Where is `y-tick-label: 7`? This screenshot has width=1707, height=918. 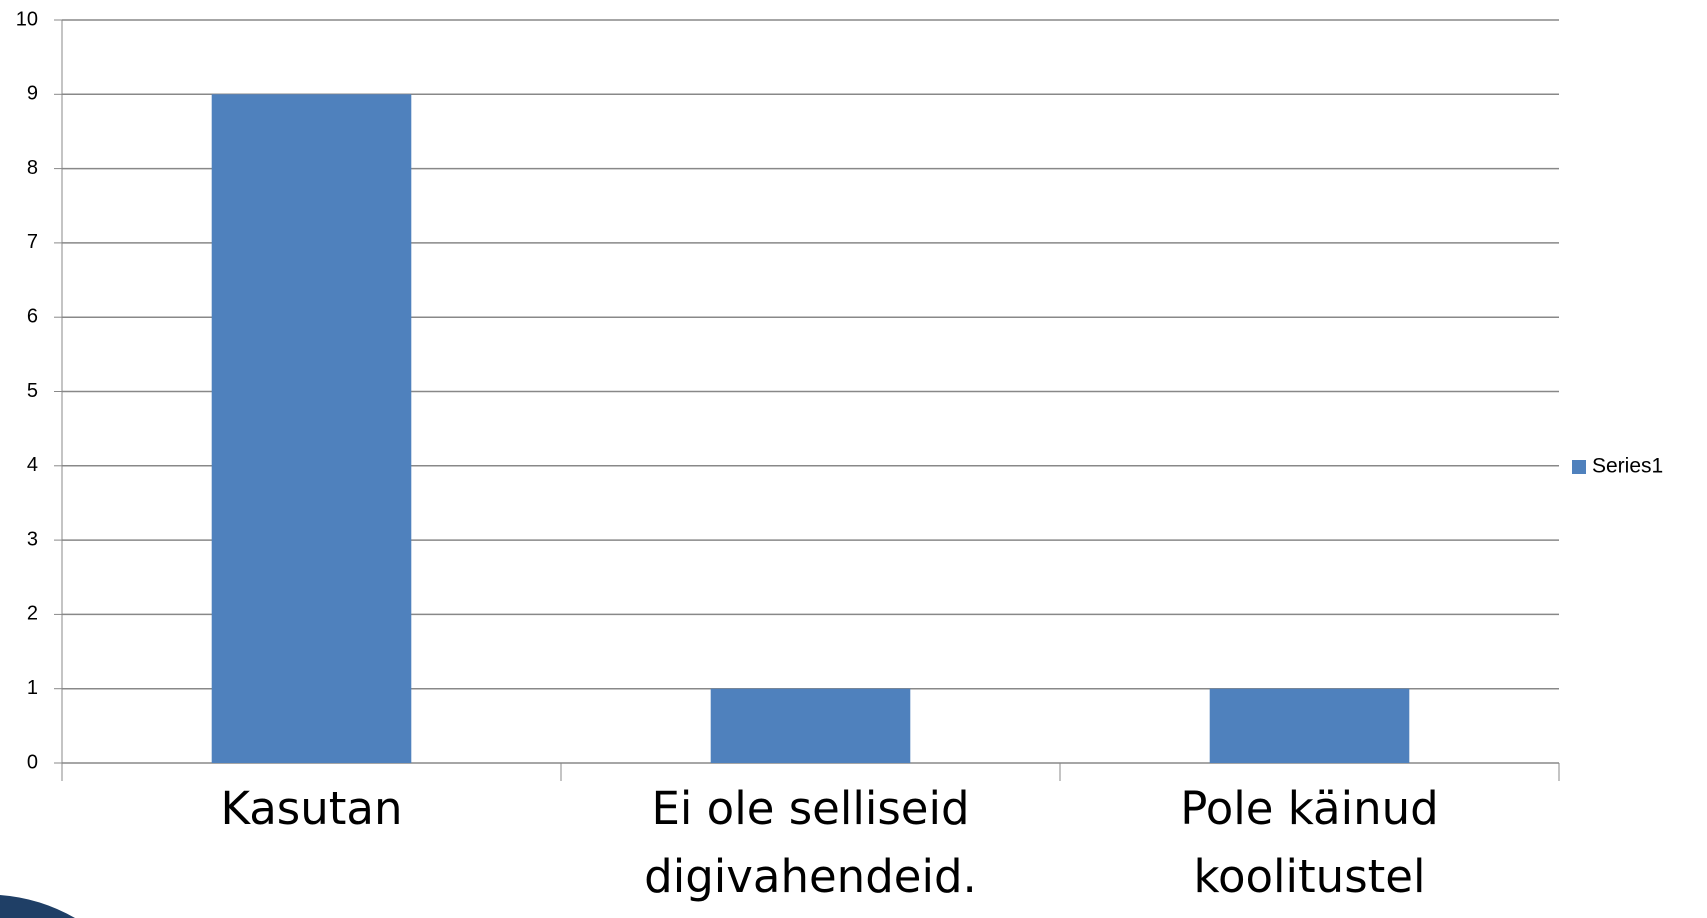
y-tick-label: 7 is located at coordinates (32, 242).